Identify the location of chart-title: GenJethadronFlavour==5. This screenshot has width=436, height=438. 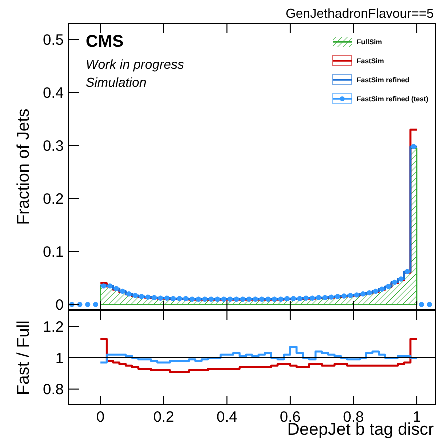
(360, 13).